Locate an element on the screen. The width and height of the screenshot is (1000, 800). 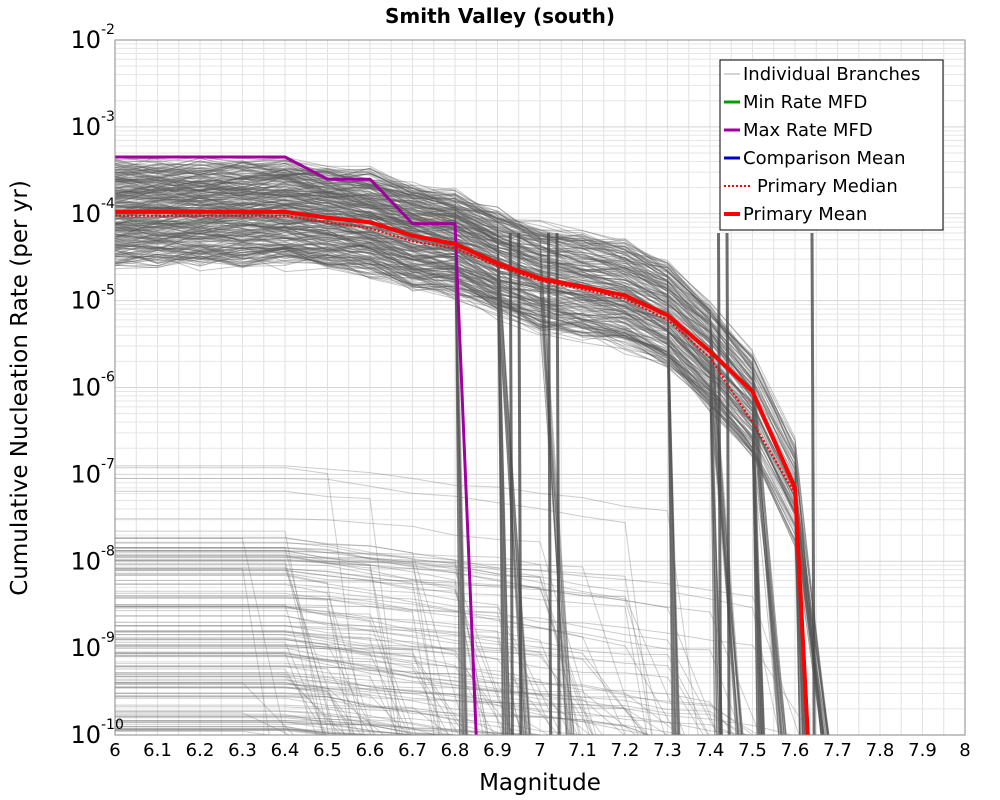
x-tick-label: 7.4 is located at coordinates (710, 750).